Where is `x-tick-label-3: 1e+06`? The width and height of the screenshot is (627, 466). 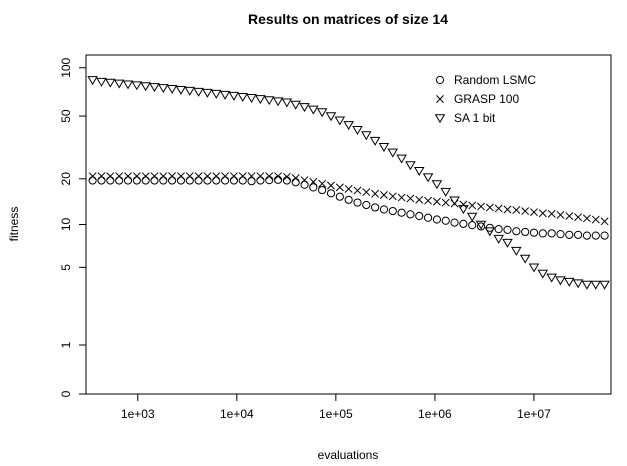
x-tick-label-3: 1e+06 is located at coordinates (435, 414).